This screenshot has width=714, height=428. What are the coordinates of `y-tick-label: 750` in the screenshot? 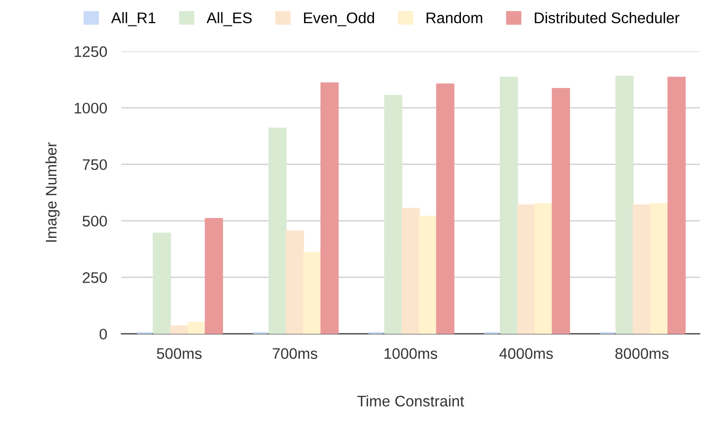 It's located at (94, 164).